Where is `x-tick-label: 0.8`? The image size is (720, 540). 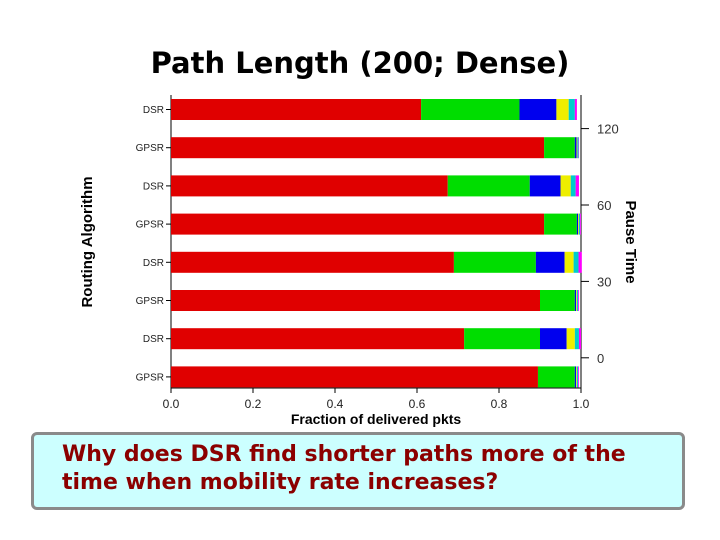
x-tick-label: 0.8 is located at coordinates (499, 404).